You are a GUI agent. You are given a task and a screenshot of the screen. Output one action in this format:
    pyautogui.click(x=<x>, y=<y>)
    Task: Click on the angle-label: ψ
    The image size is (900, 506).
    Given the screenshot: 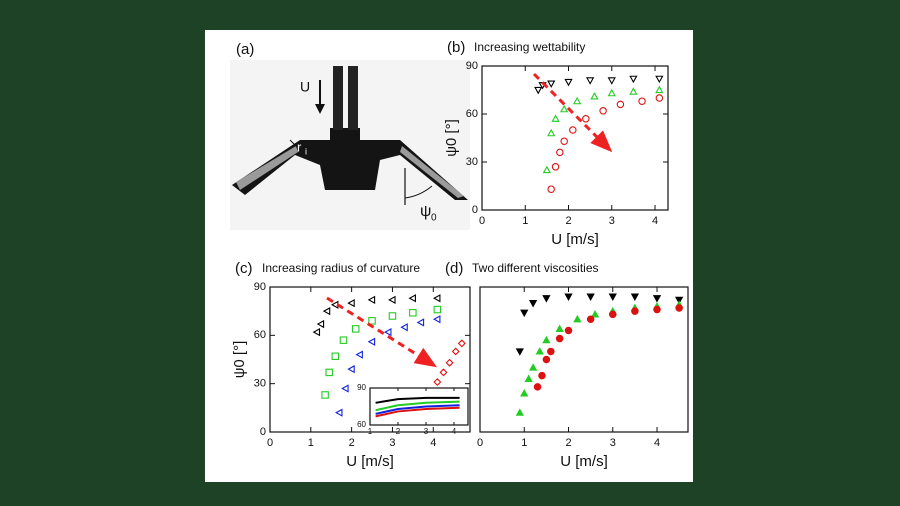 What is the action you would take?
    pyautogui.click(x=425, y=211)
    